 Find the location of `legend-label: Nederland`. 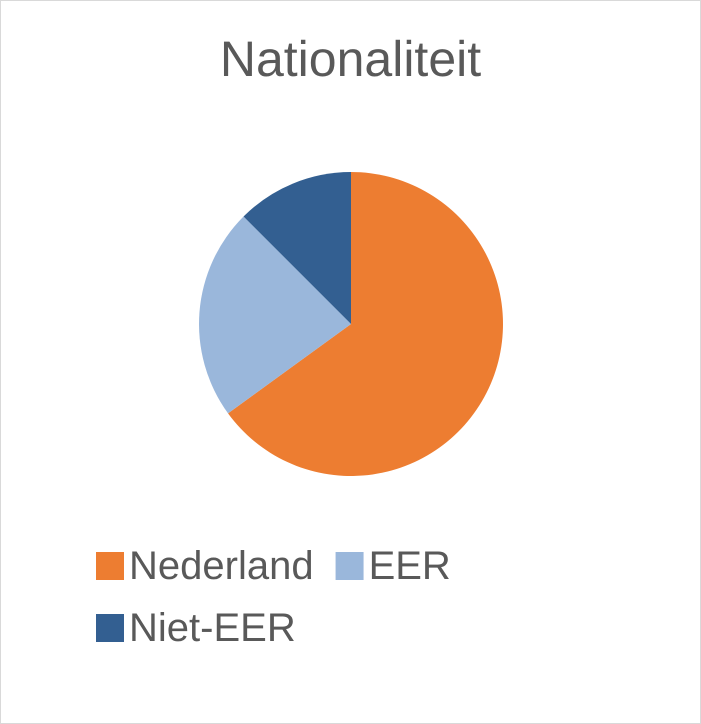

legend-label: Nederland is located at coordinates (221, 566).